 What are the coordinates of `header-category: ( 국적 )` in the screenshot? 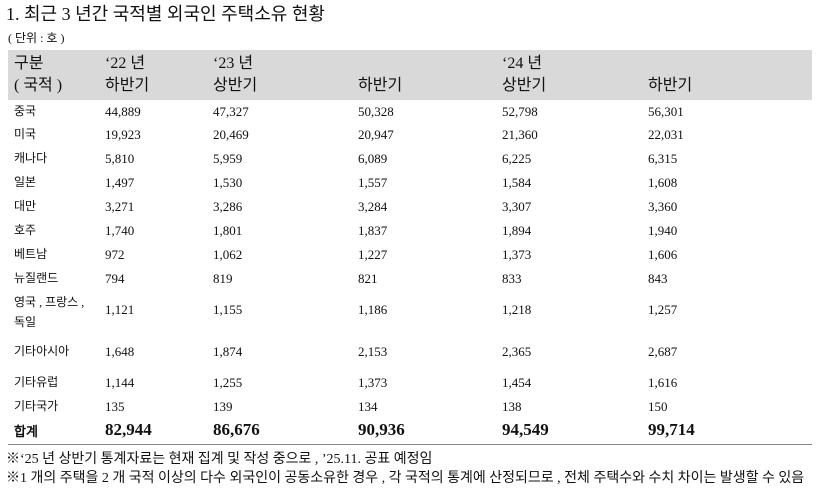 It's located at (38, 85).